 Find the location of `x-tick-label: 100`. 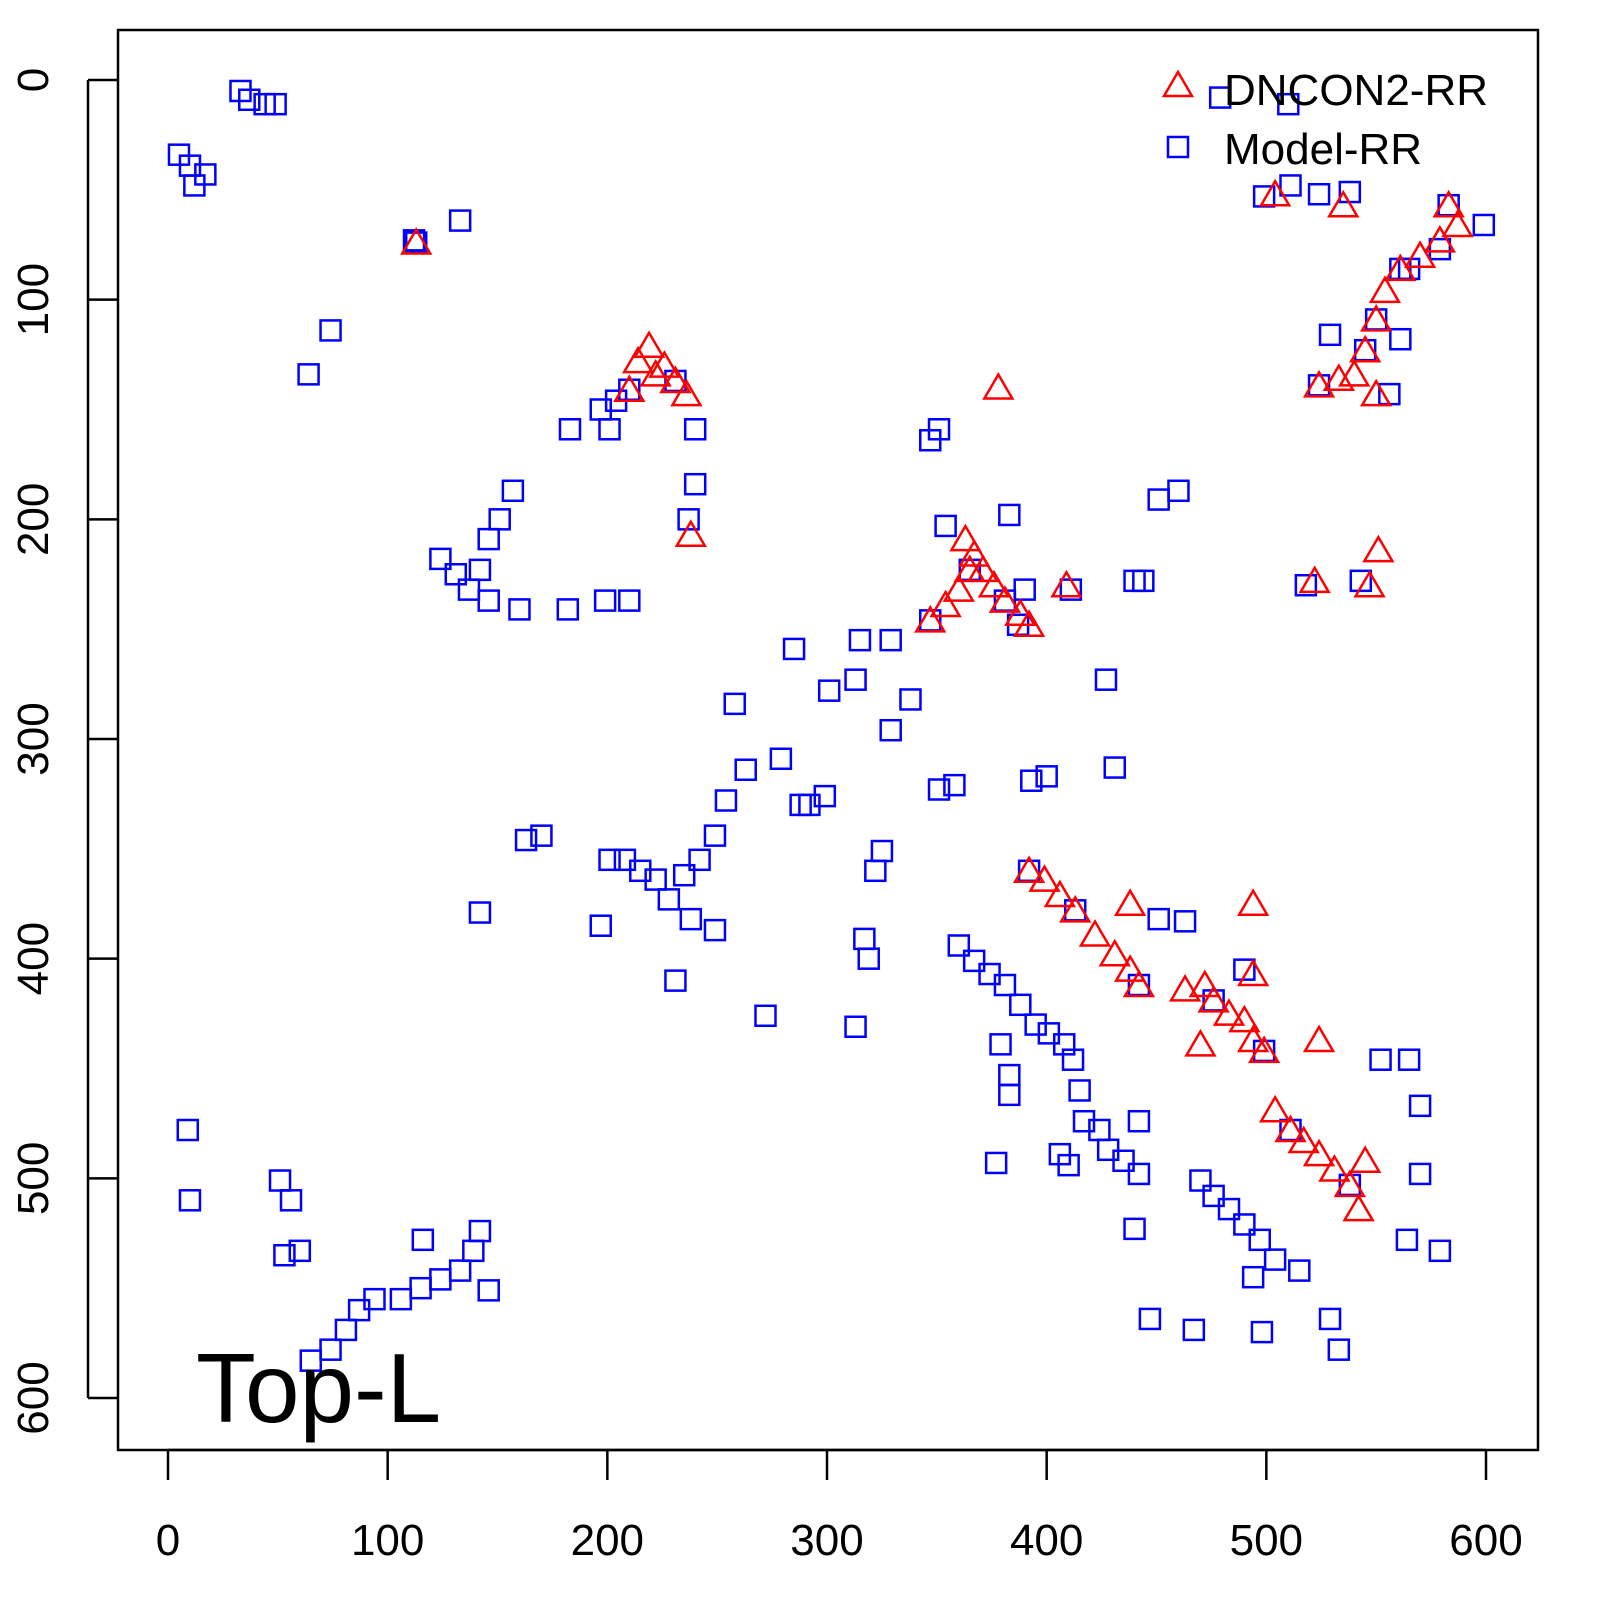

x-tick-label: 100 is located at coordinates (387, 1540).